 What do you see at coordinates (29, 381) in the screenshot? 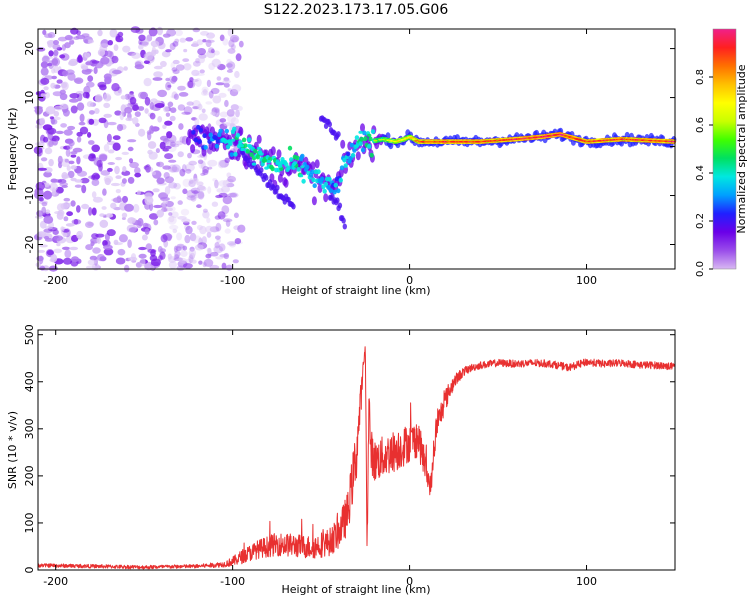
I see `snr-y-tick-label: 400` at bounding box center [29, 381].